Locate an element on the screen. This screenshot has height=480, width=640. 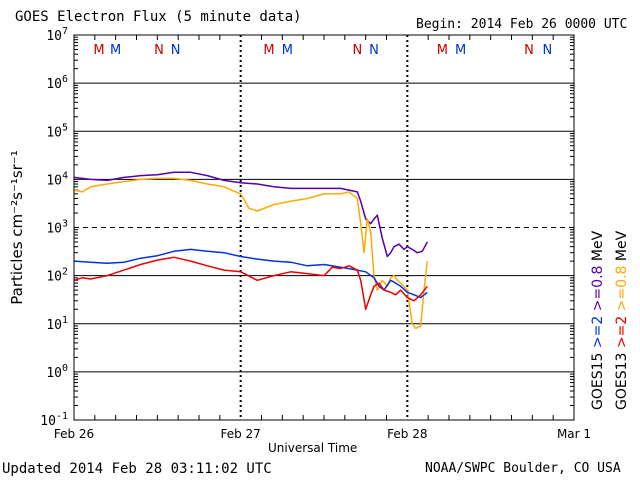
begin-time: Begin: 2014 Feb 26 0000 UTC is located at coordinates (522, 24).